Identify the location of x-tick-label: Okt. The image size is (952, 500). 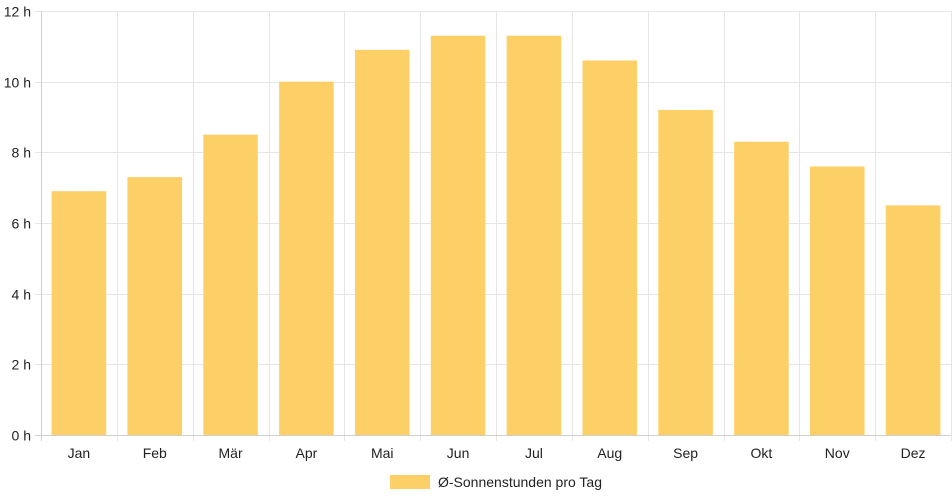
(762, 453).